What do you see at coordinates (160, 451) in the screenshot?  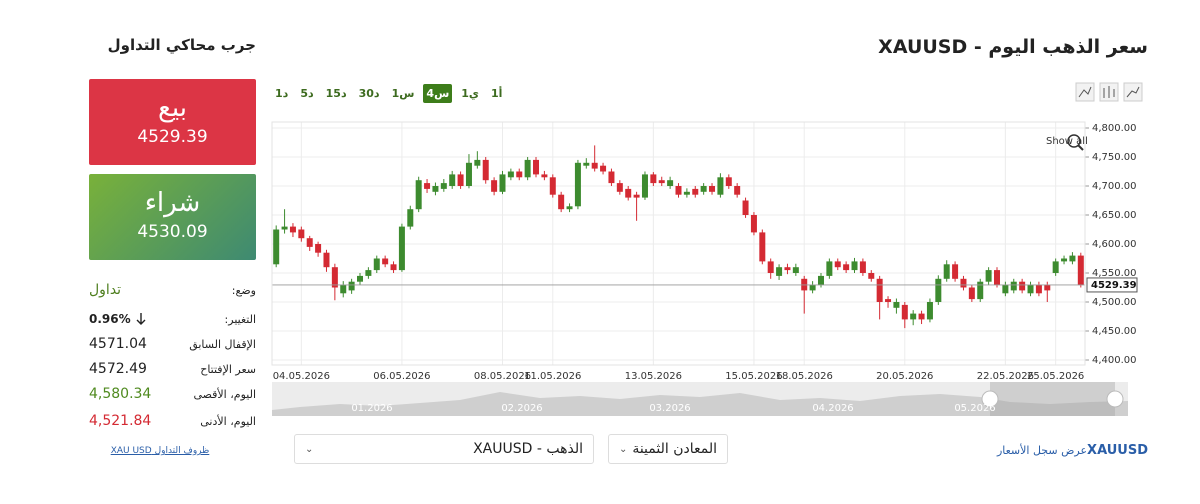 I see `conditions-link: ظروف التداول XAU USD` at bounding box center [160, 451].